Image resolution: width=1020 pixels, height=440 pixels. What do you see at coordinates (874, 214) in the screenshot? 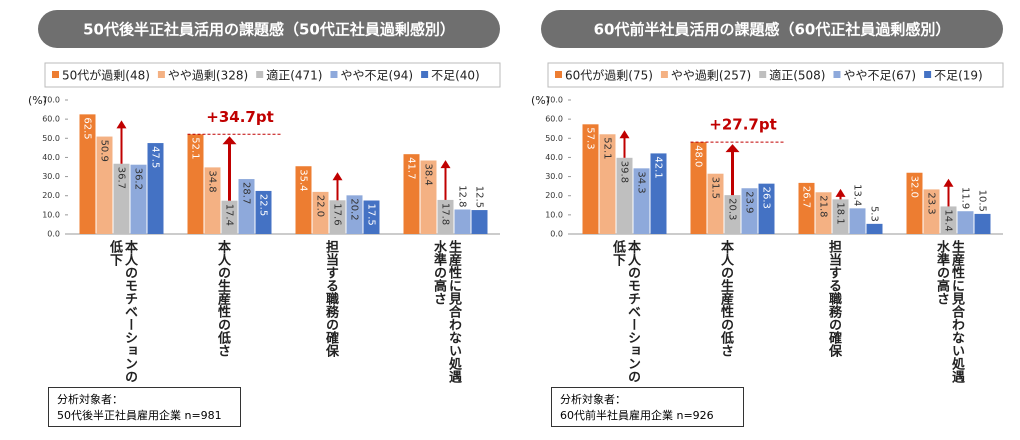
I see `value-label: 5.3` at bounding box center [874, 214].